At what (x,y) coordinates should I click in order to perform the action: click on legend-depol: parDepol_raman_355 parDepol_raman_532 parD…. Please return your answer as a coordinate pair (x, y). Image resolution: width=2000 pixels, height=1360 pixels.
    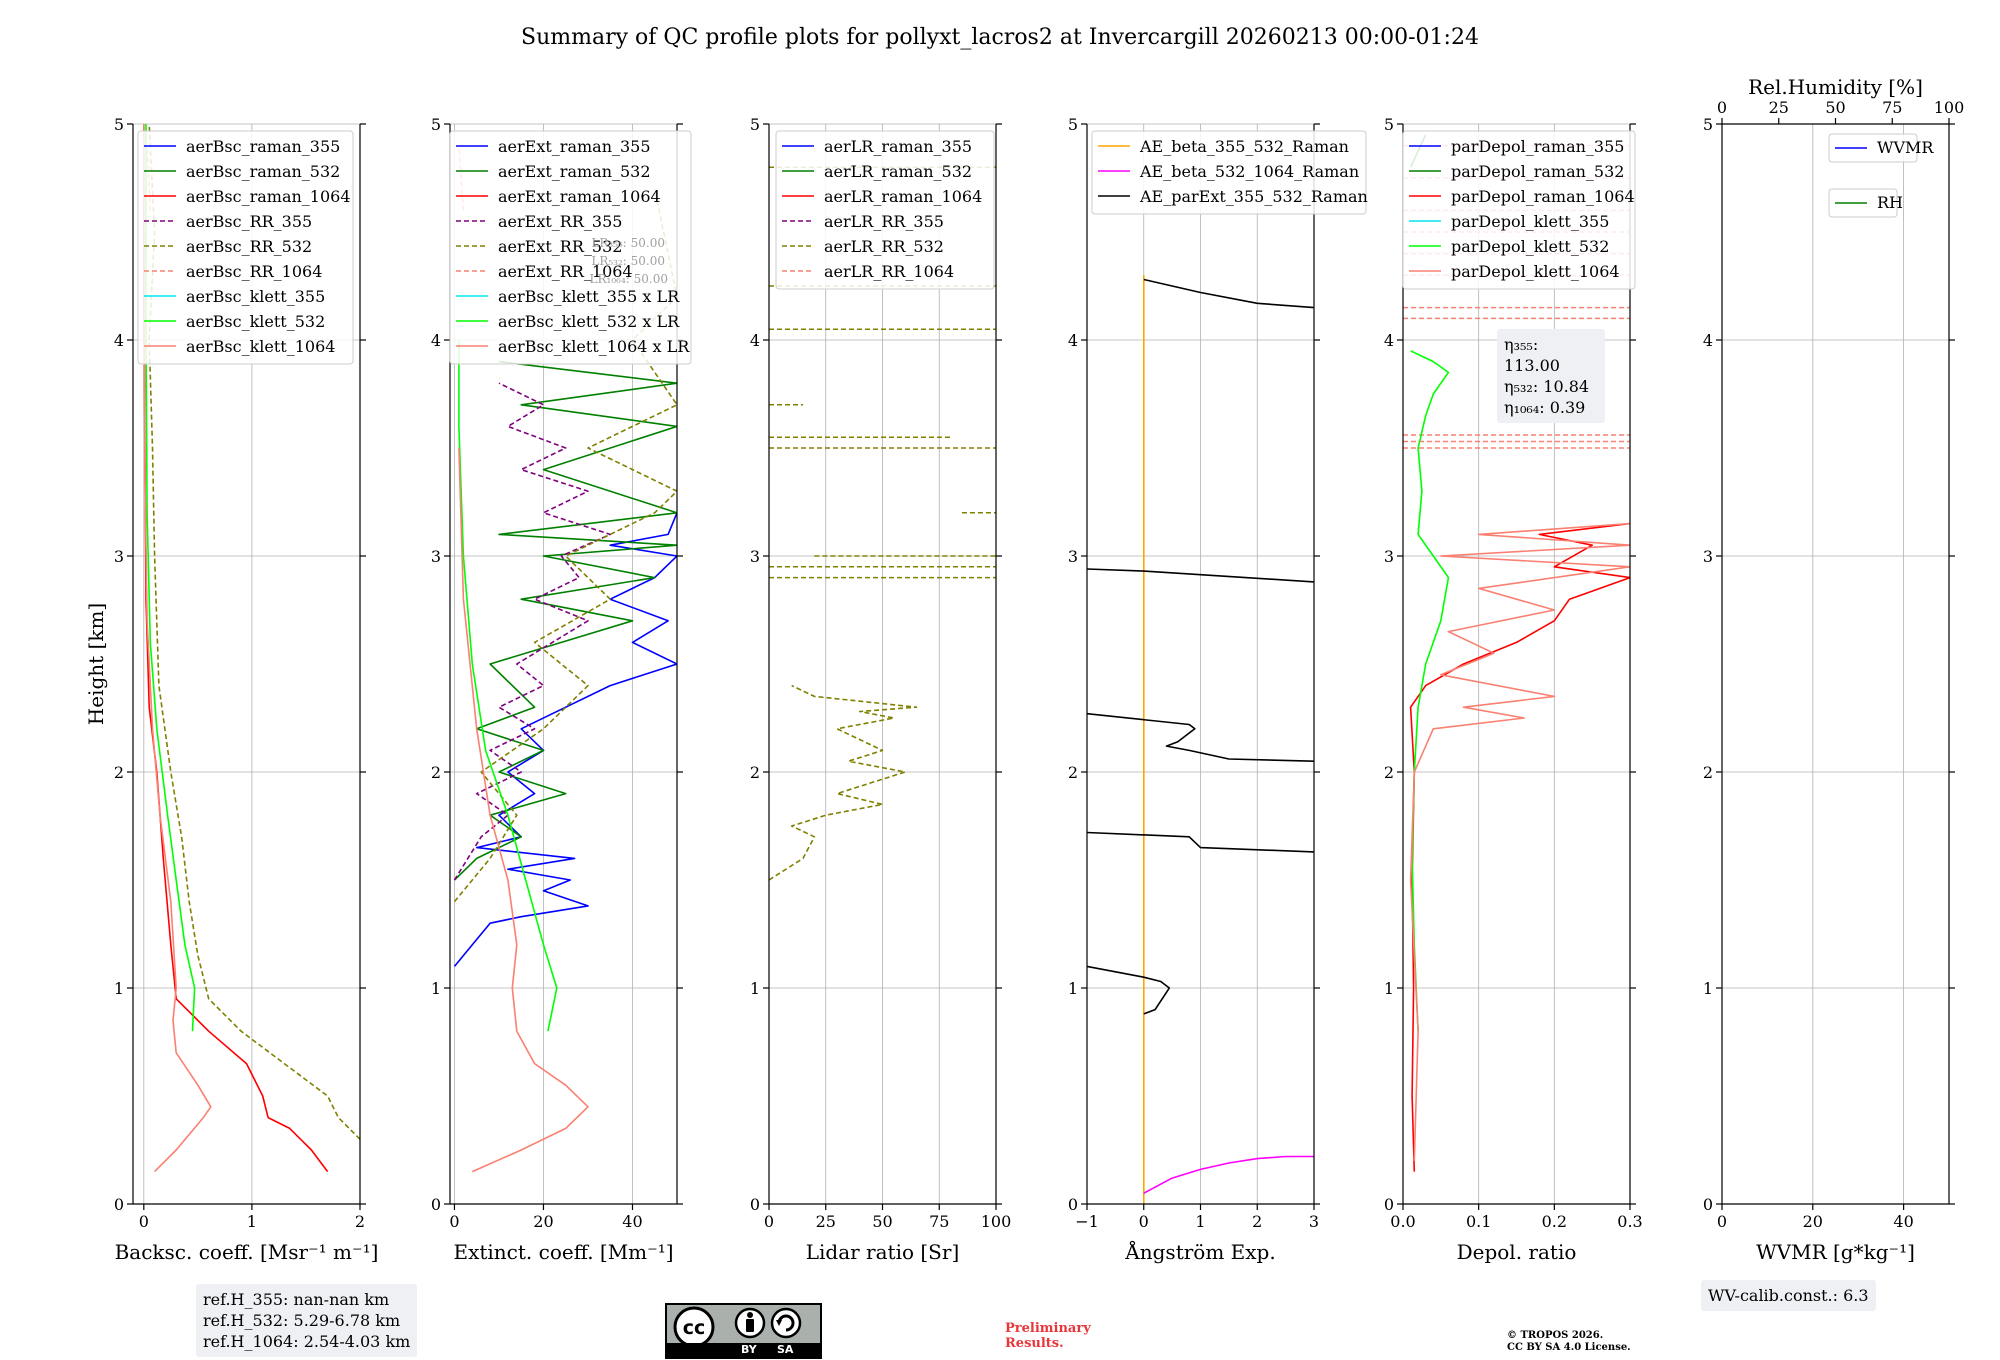
    Looking at the image, I should click on (1519, 210).